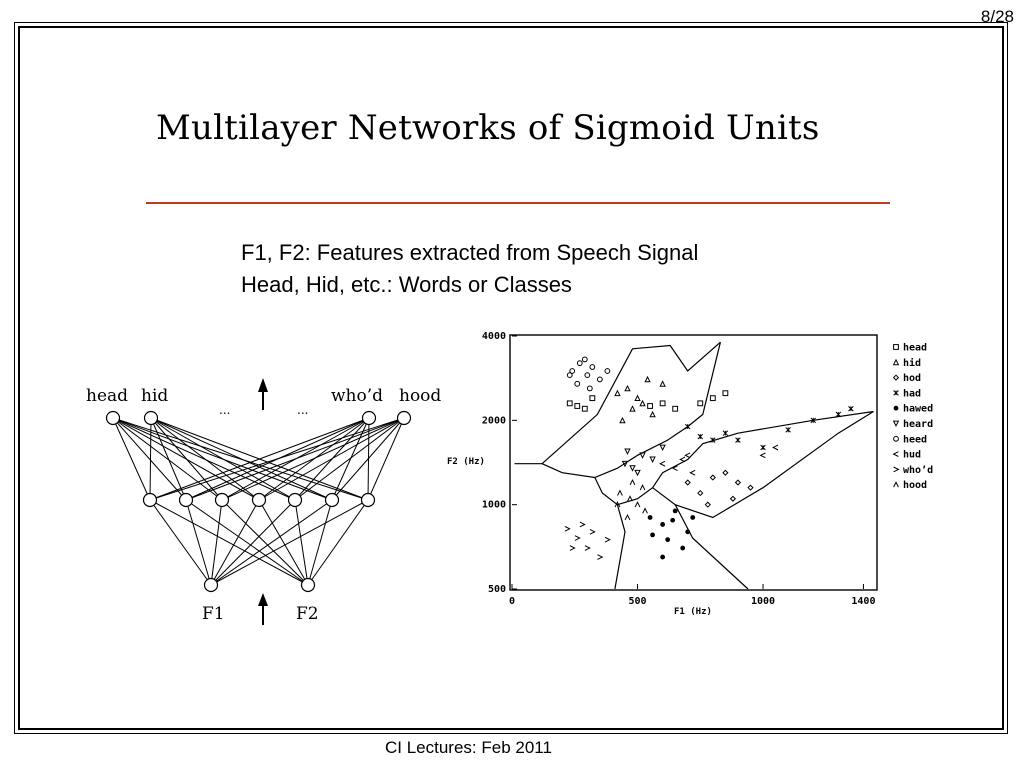  What do you see at coordinates (406, 284) in the screenshot?
I see `note-line: Head, Hid, etc.: Words or Classes` at bounding box center [406, 284].